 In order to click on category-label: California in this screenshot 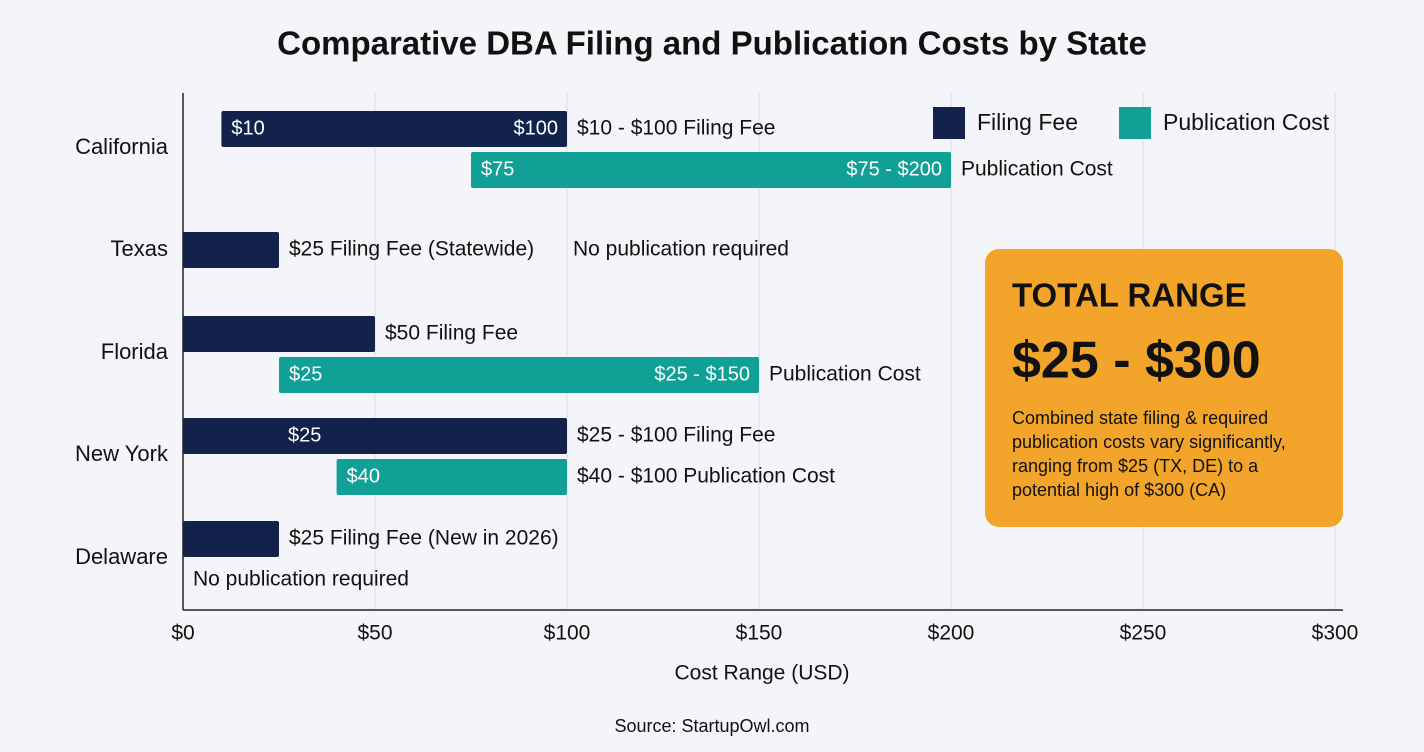, I will do `click(122, 146)`.